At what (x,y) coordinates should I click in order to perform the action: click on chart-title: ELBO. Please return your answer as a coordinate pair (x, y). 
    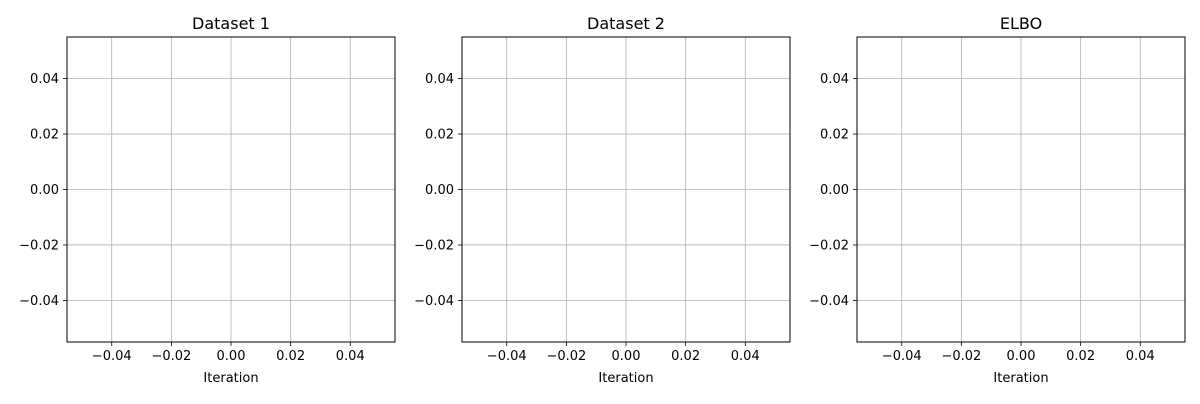
    Looking at the image, I should click on (1021, 23).